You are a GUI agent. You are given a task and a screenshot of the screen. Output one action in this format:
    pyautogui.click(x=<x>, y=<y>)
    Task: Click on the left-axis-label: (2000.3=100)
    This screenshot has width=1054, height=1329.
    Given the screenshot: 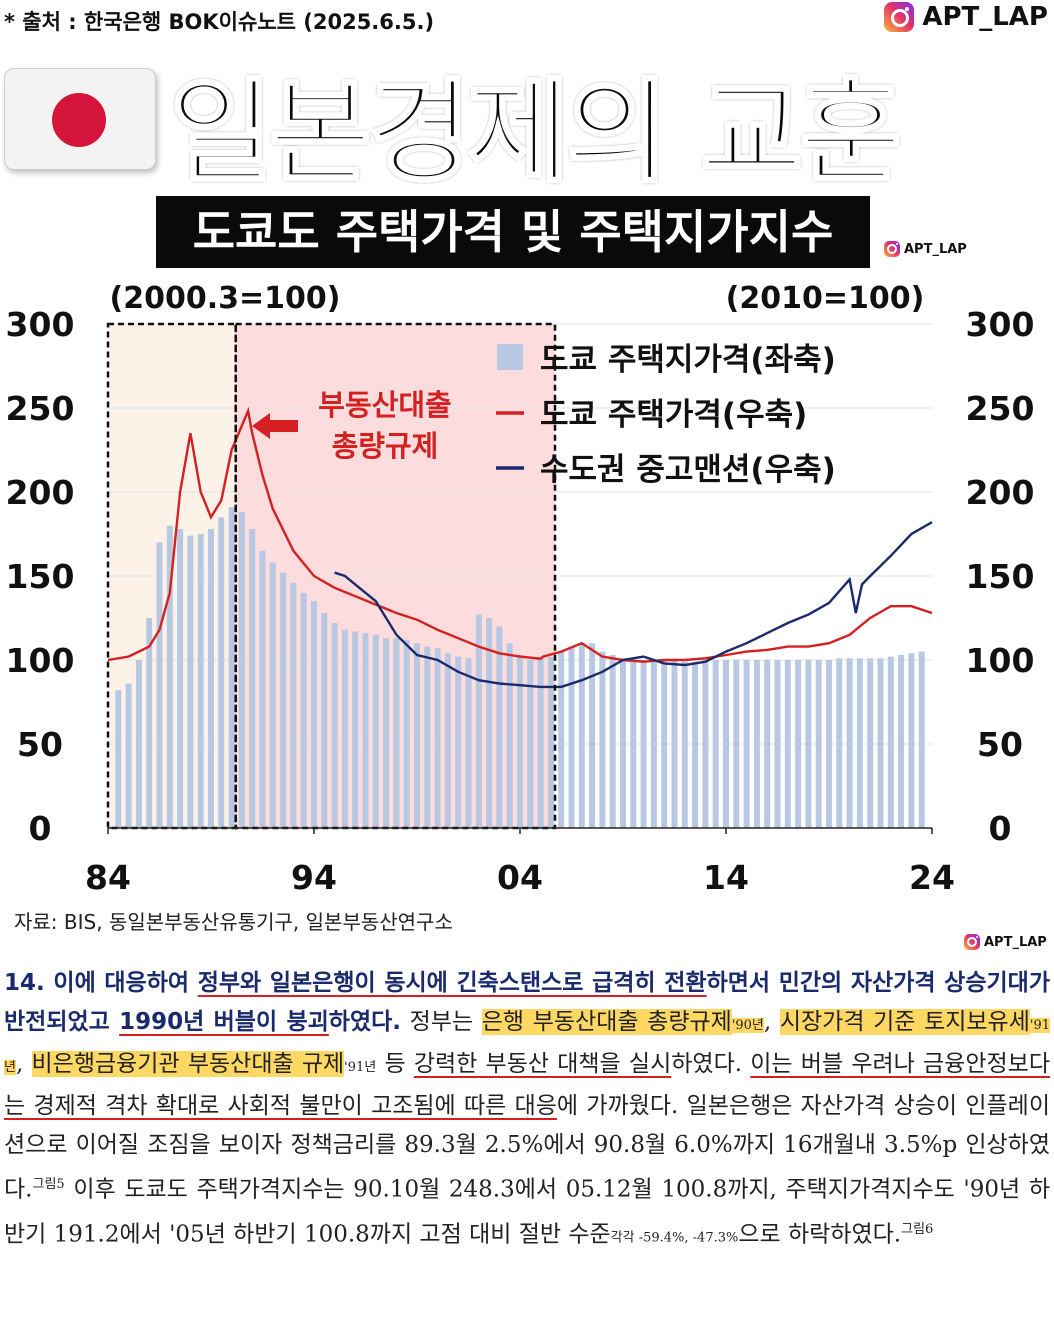 What is the action you would take?
    pyautogui.click(x=225, y=298)
    